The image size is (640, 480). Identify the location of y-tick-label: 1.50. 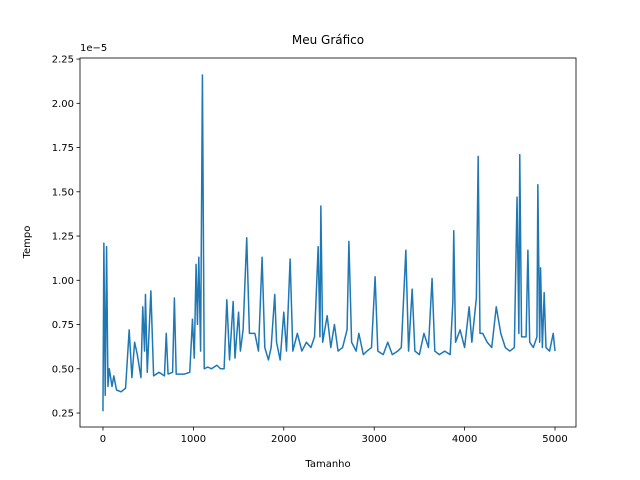
(63, 192).